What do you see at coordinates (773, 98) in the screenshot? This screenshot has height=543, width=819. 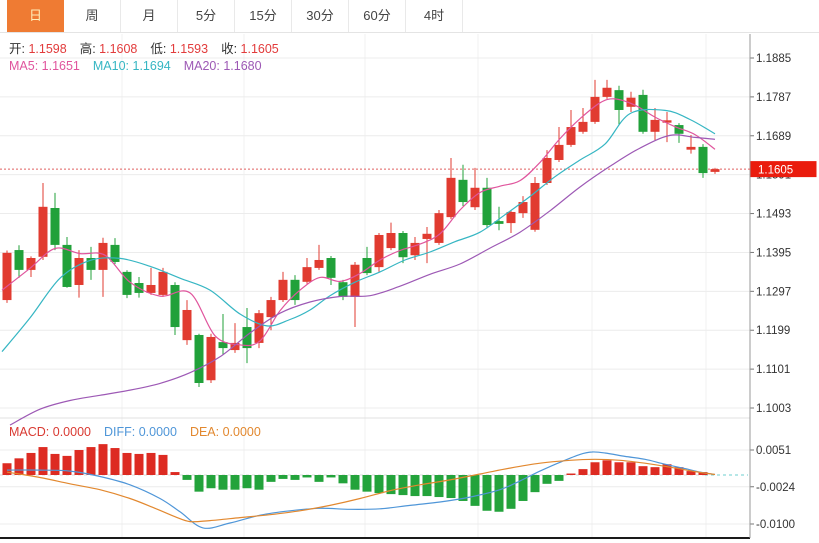 I see `price-tick-label-1: 1.1787` at bounding box center [773, 98].